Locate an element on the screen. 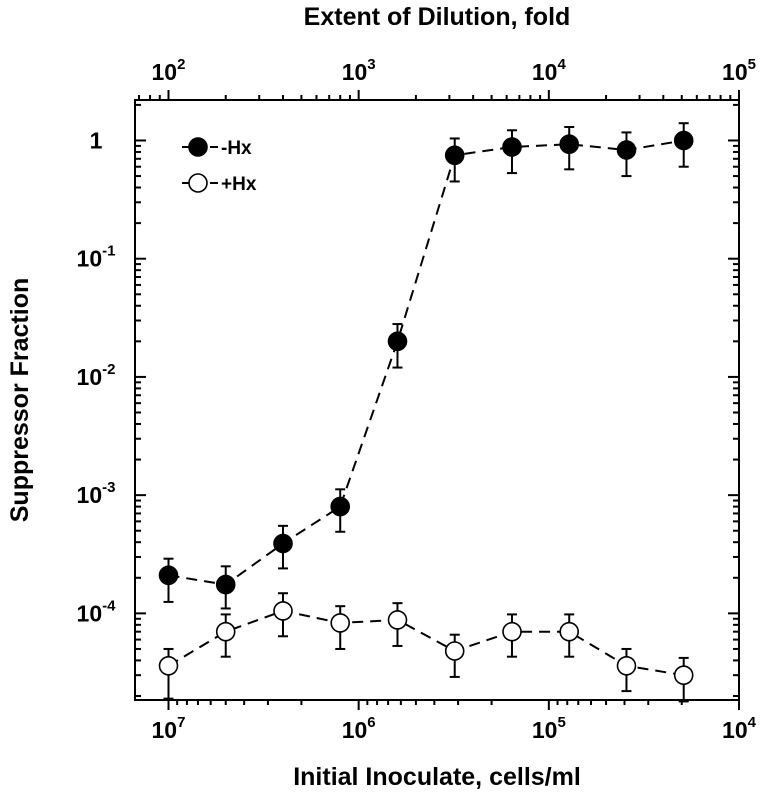  series-line is located at coordinates (425, 643).